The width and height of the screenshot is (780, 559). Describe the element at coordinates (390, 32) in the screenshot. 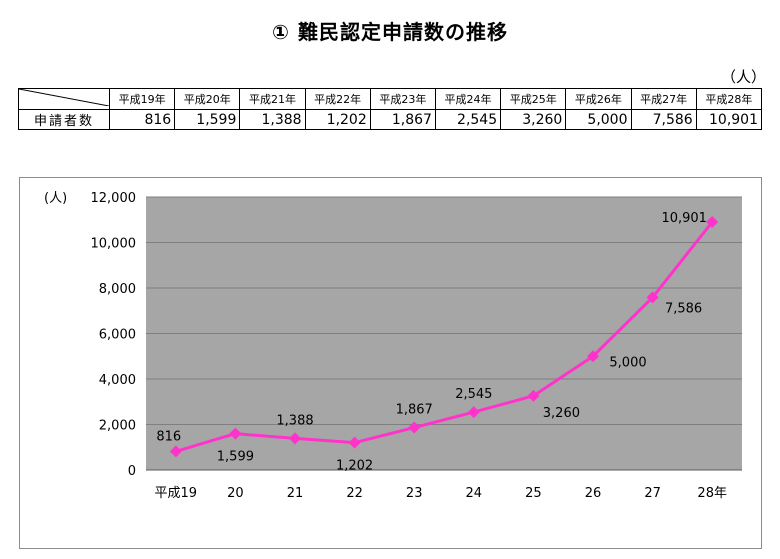

I see `page-title: ① 難民認定申請数の推移` at that location.